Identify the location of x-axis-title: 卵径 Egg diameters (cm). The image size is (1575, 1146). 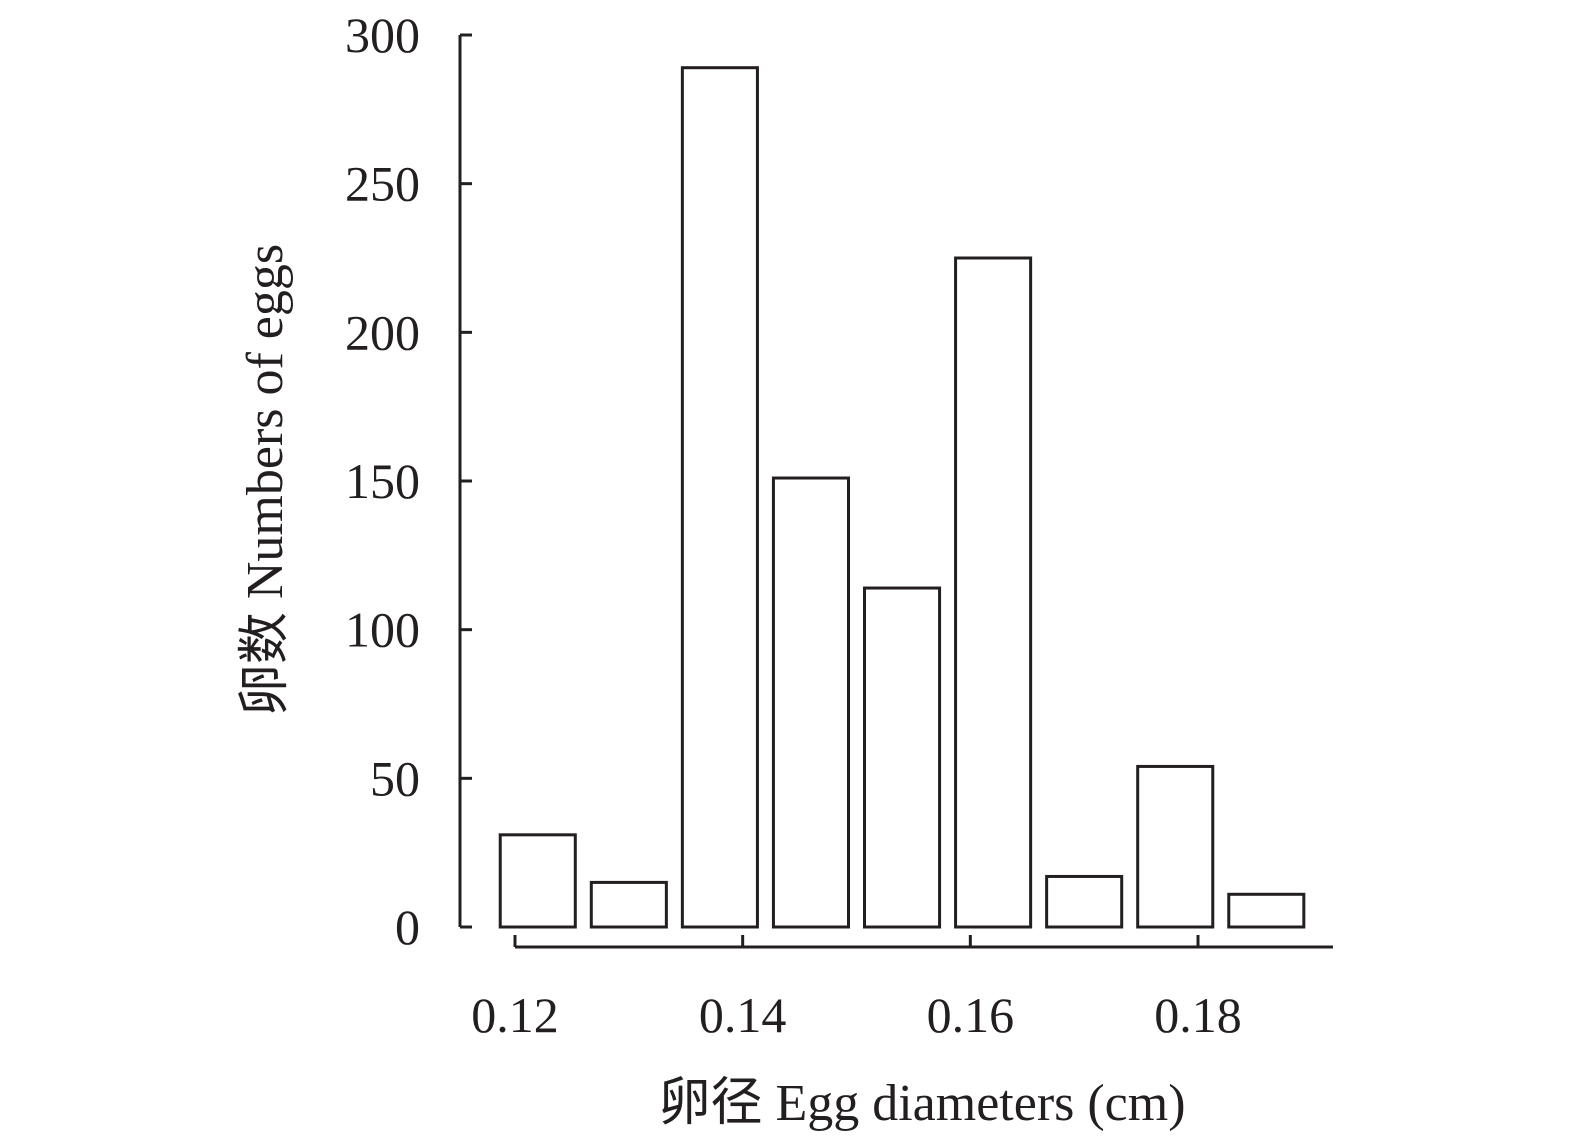
(921, 1103).